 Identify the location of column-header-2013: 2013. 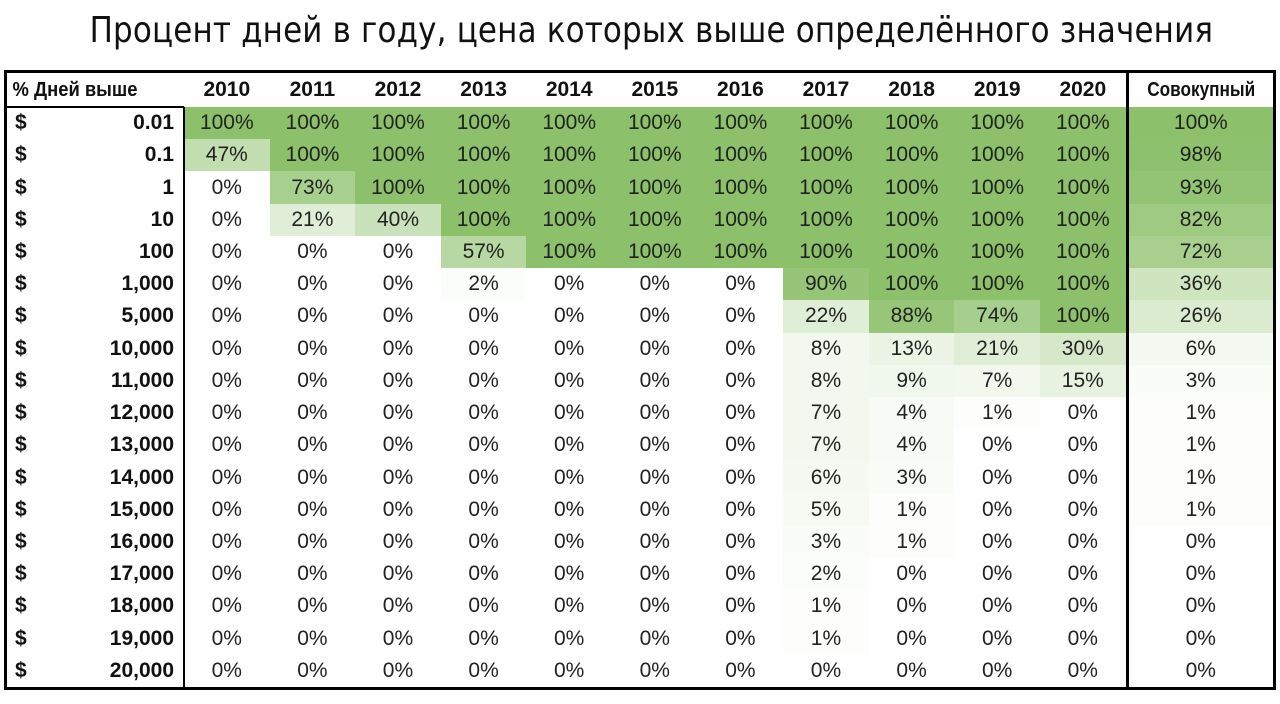
(483, 89).